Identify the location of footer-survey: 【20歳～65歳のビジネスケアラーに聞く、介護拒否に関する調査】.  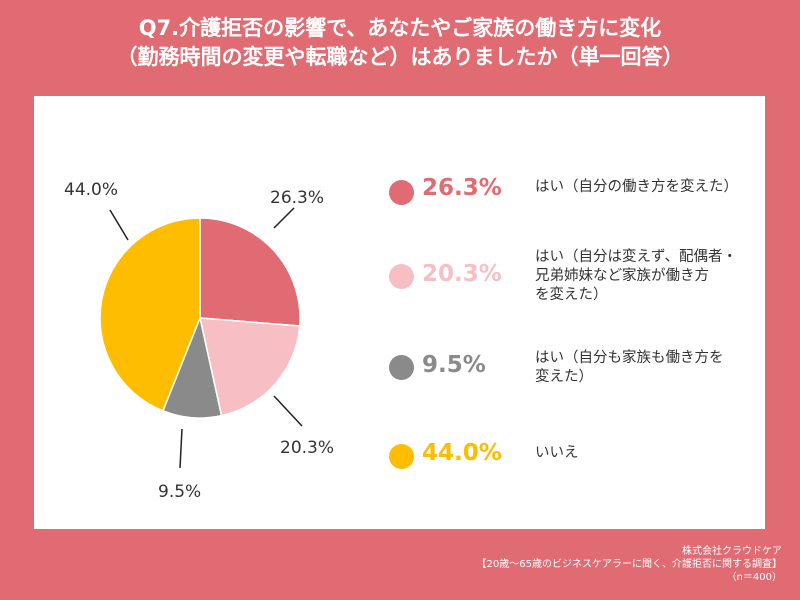
(629, 564).